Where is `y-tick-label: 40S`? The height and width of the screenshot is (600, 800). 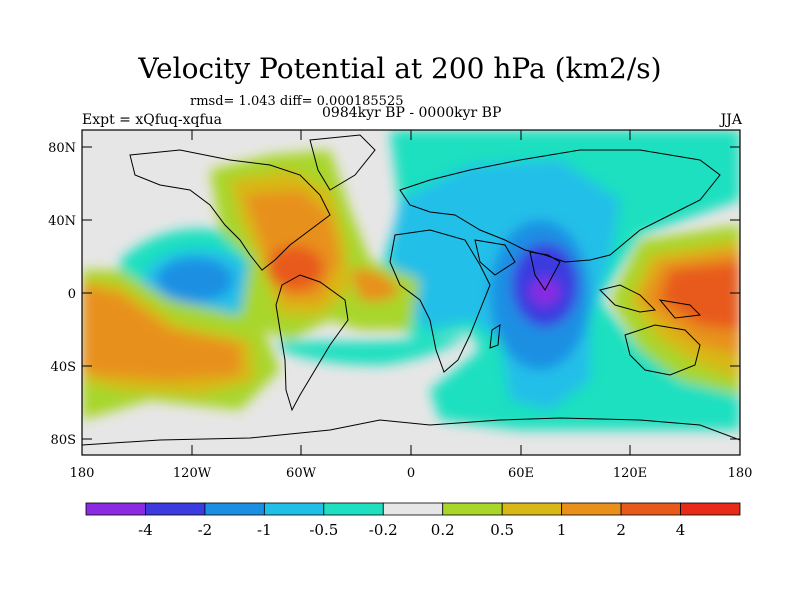
y-tick-label: 40S is located at coordinates (63, 367).